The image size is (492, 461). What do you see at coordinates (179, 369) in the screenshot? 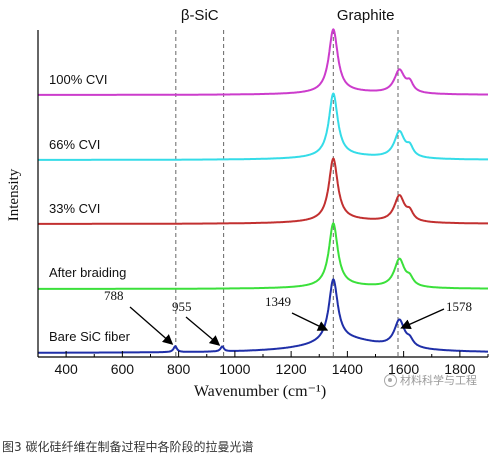
I see `x-tick-label-800: 800` at bounding box center [179, 369].